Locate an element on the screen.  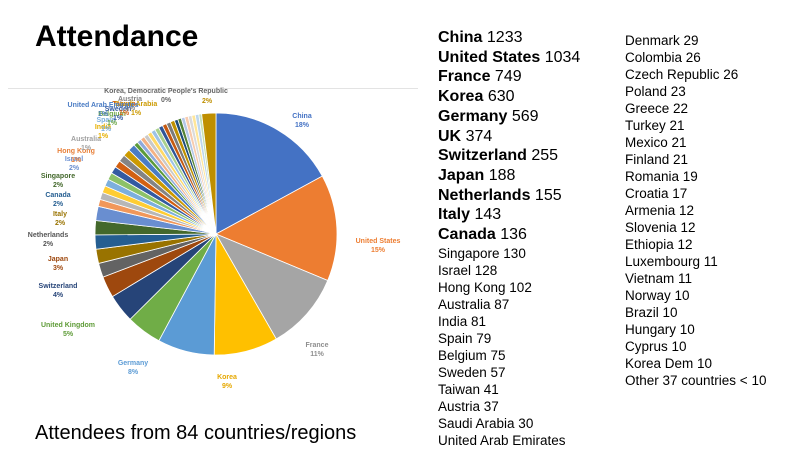
slice-label-name: Hong Kong is located at coordinates (76, 151).